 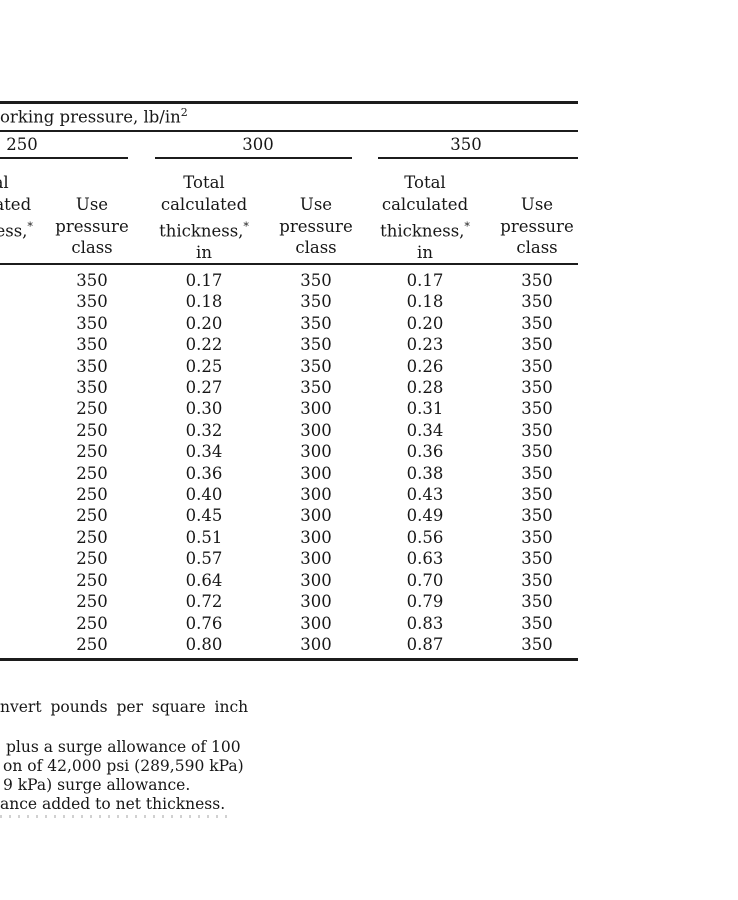 What do you see at coordinates (204, 366) in the screenshot?
I see `table-cell: 0.25` at bounding box center [204, 366].